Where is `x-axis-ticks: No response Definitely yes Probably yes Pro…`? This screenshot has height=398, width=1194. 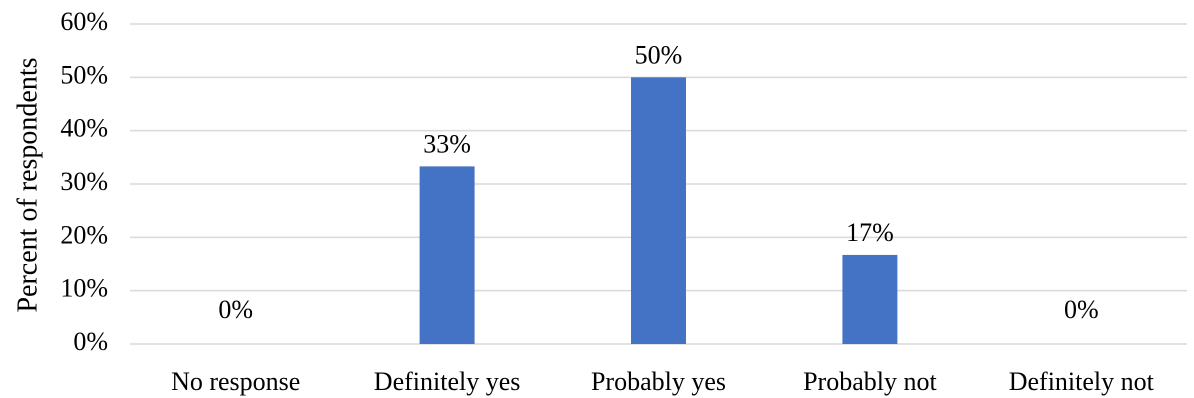
x-axis-ticks: No response Definitely yes Probably yes Pro… is located at coordinates (663, 381).